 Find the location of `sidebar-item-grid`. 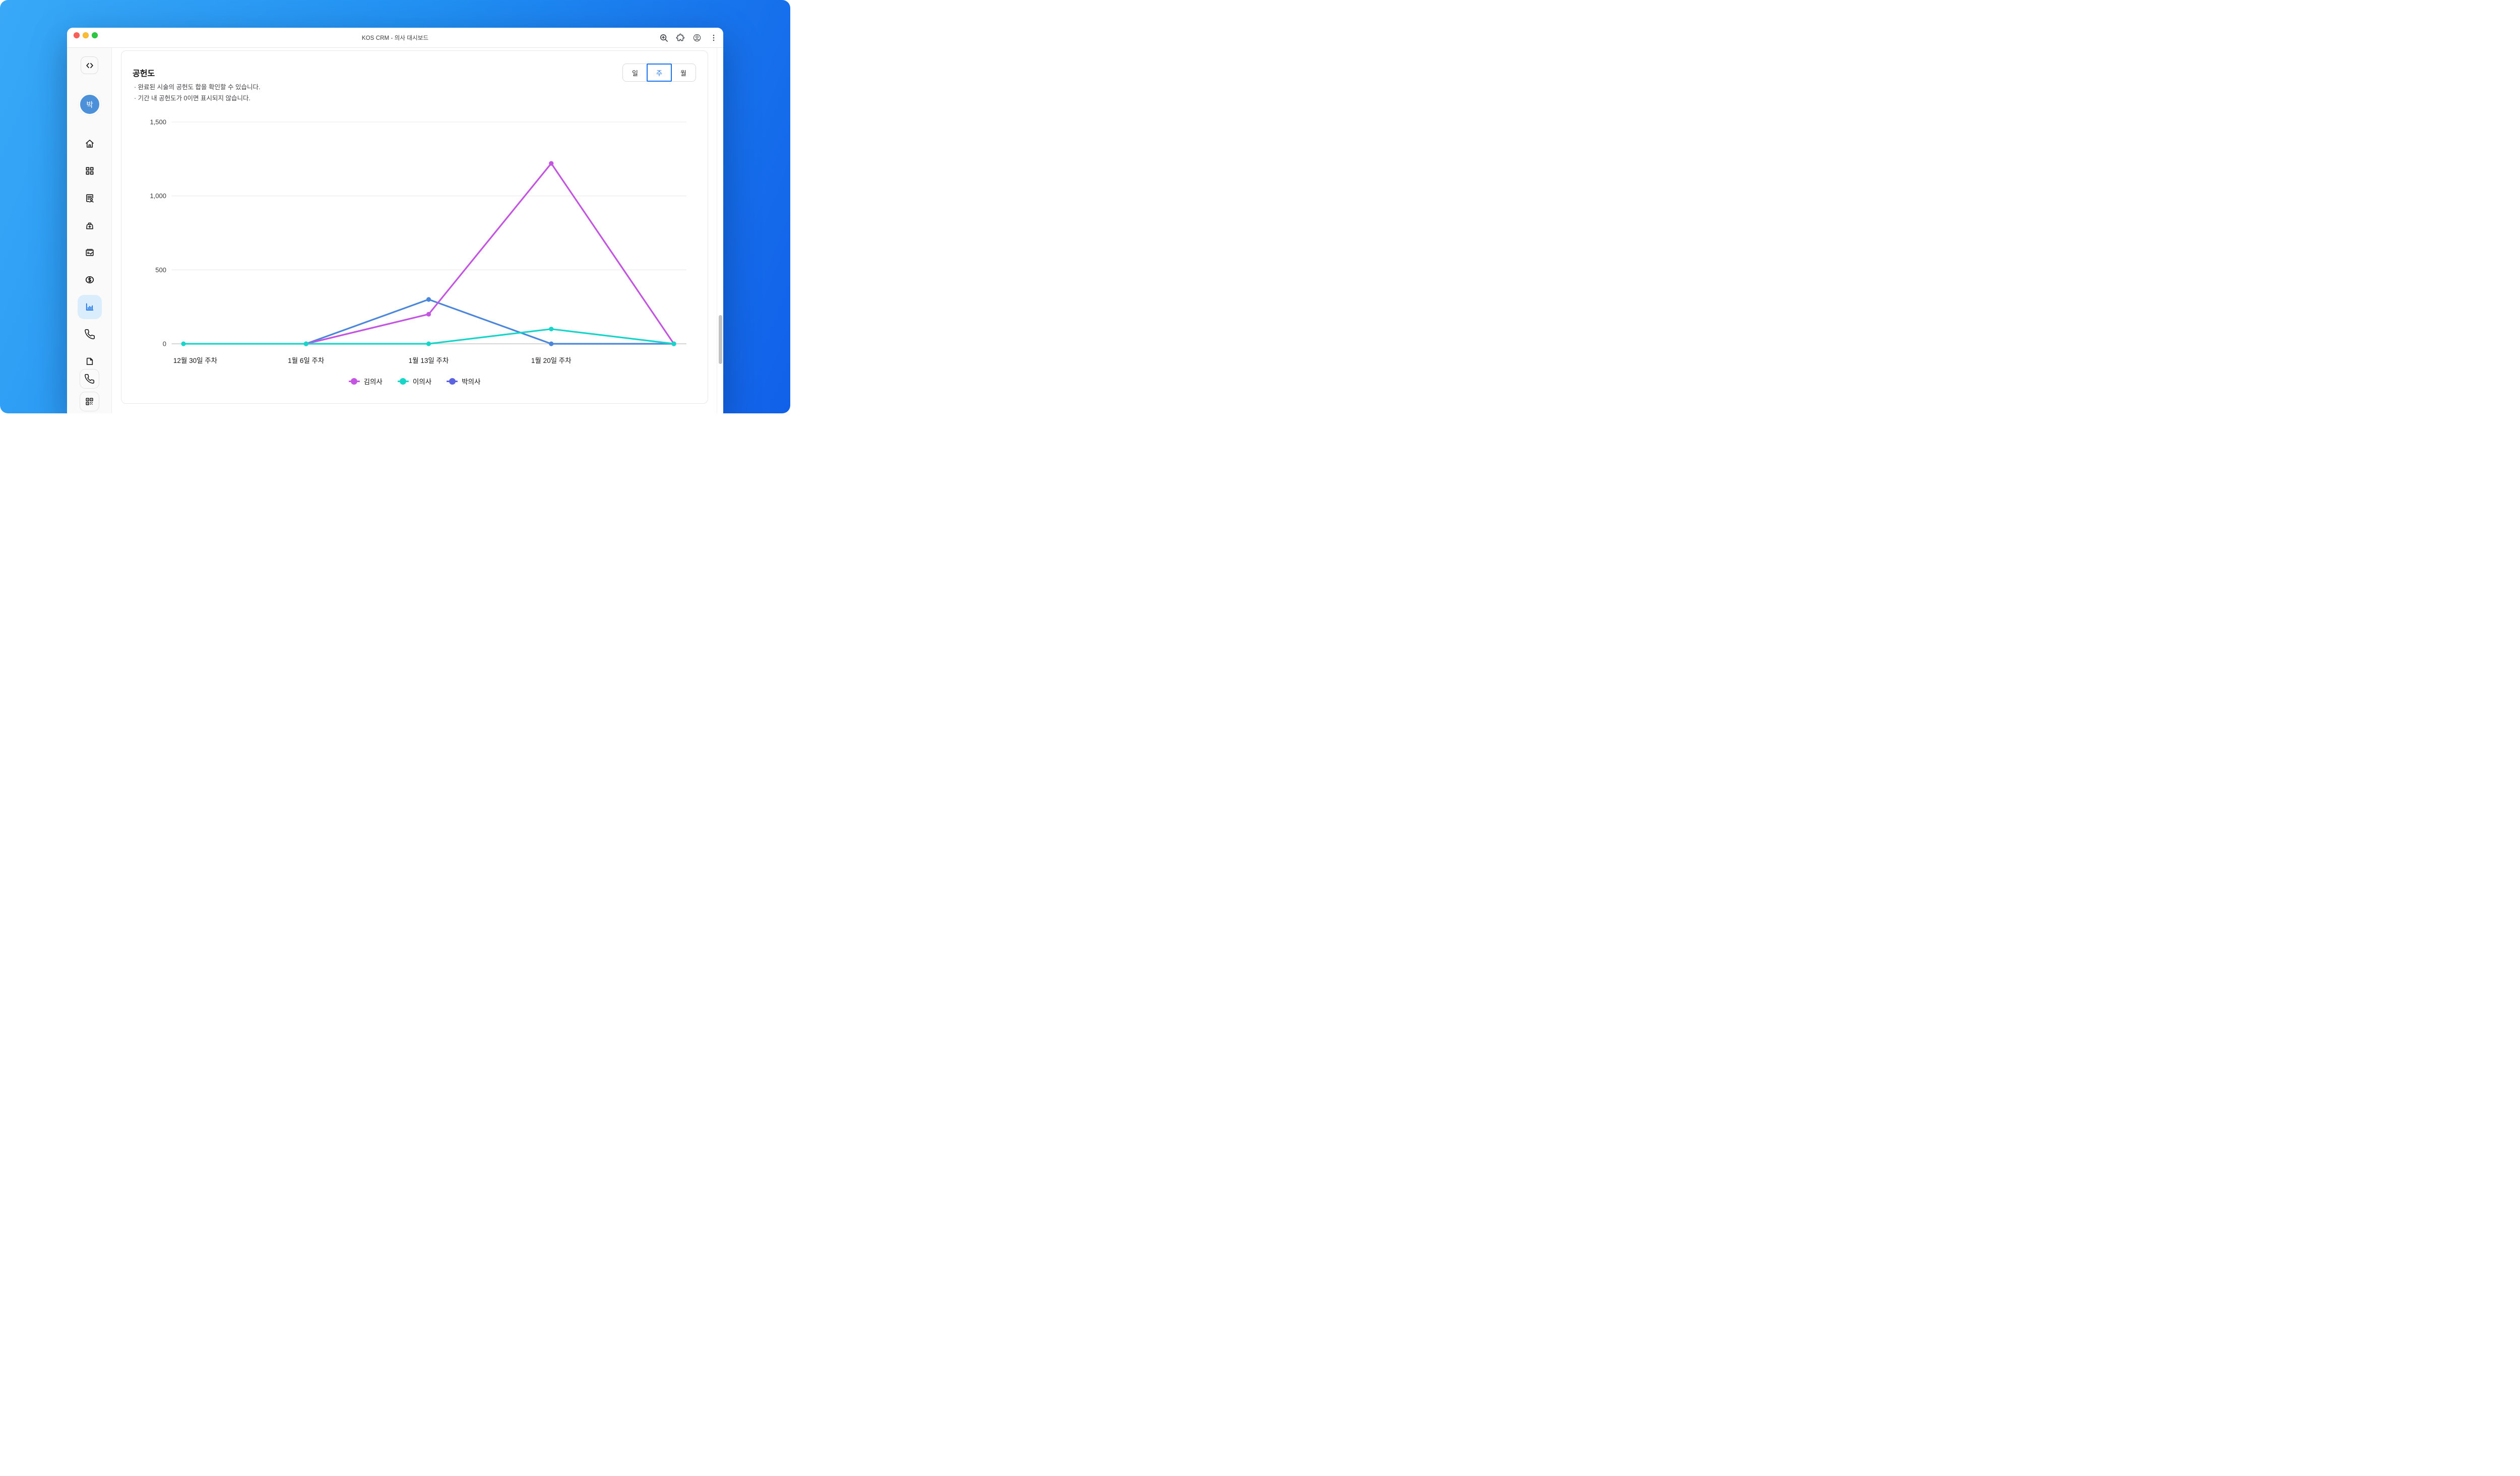

sidebar-item-grid is located at coordinates (89, 170).